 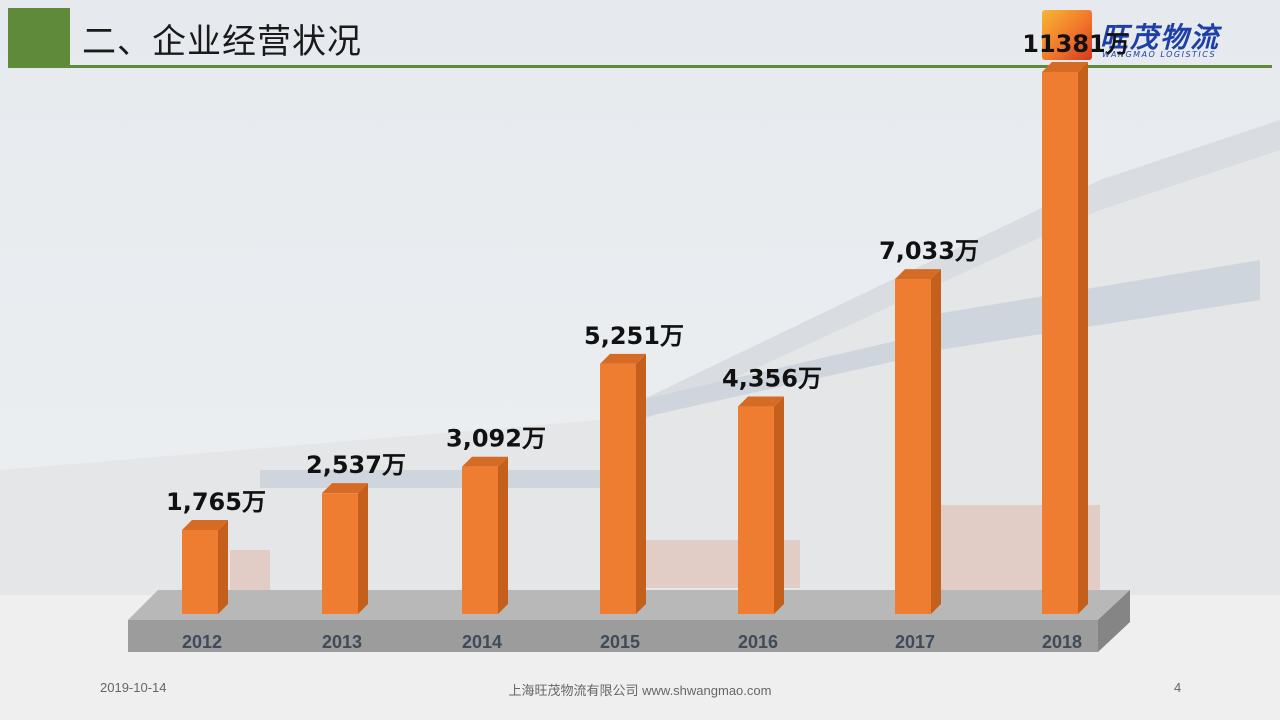 I want to click on bar-2017, so click(x=918, y=441).